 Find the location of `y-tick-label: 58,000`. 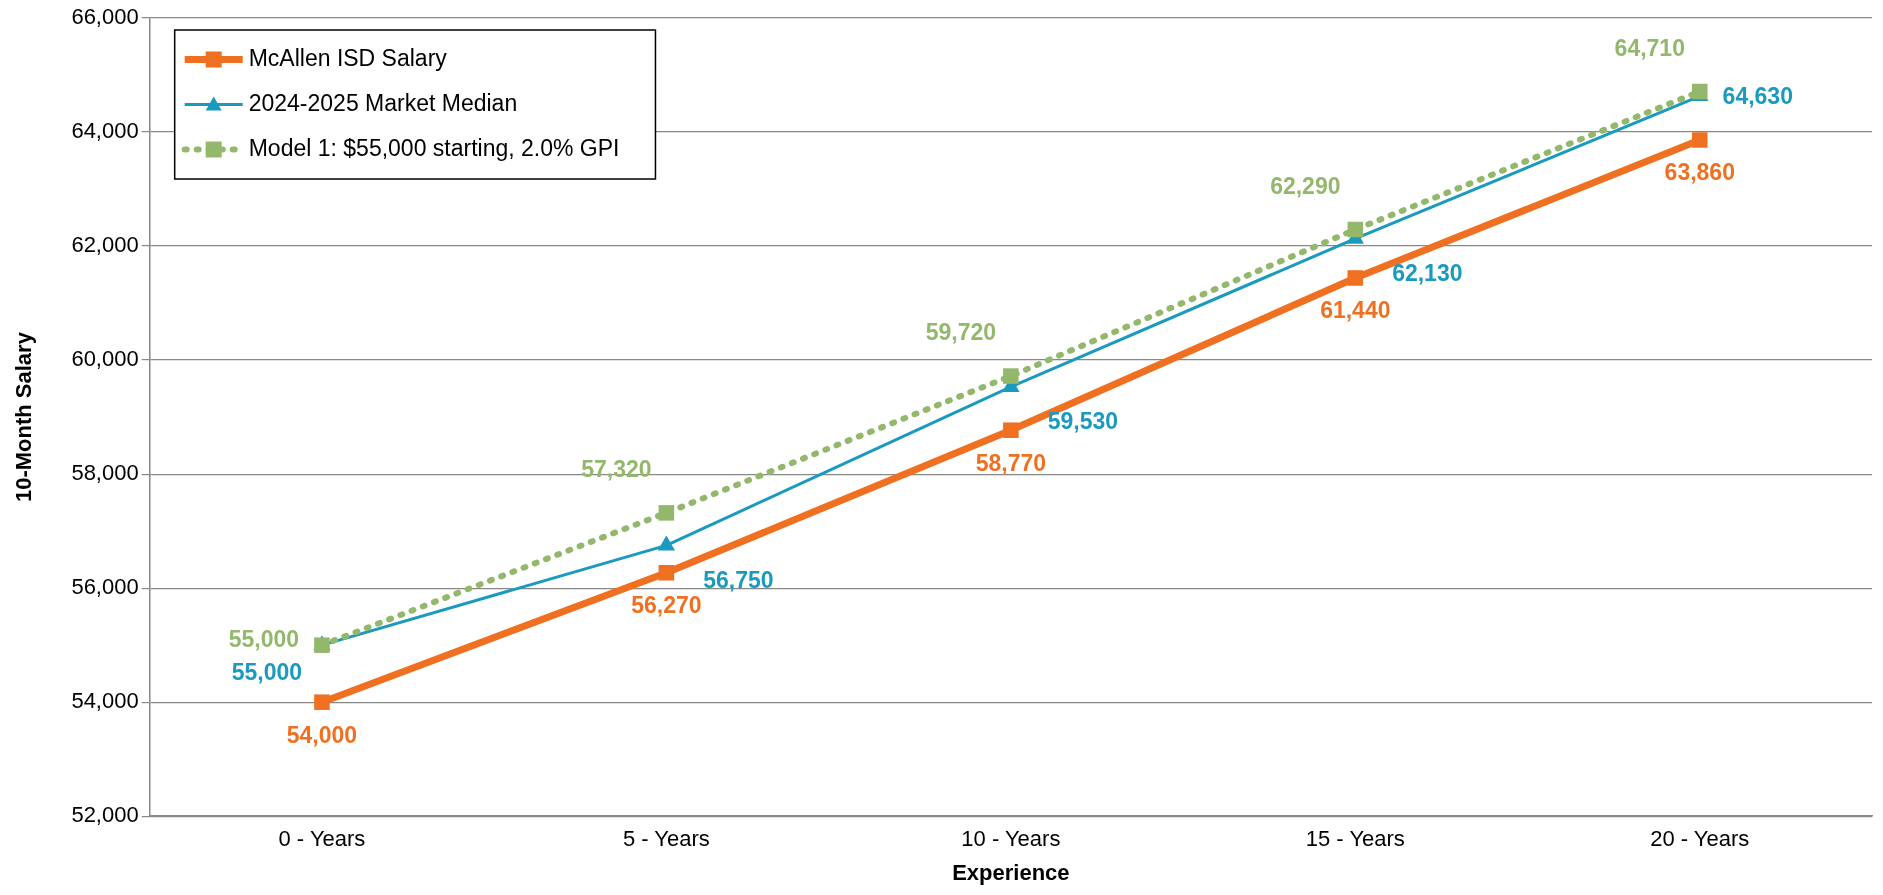

y-tick-label: 58,000 is located at coordinates (105, 473).